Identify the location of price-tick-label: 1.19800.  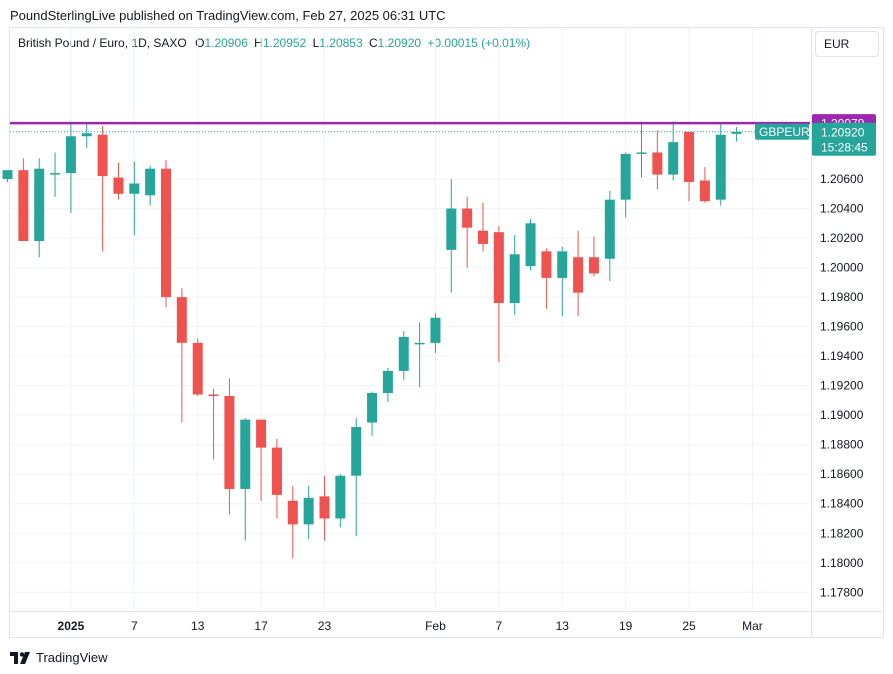
(842, 297).